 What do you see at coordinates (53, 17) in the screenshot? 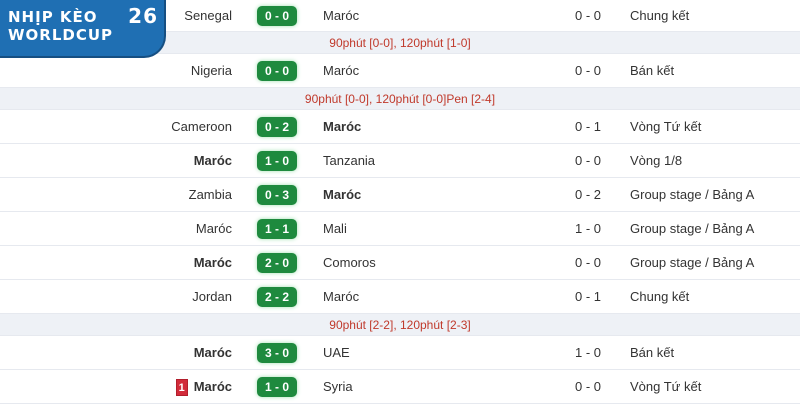
I see `logo-line-1: NHỊP KÈO` at bounding box center [53, 17].